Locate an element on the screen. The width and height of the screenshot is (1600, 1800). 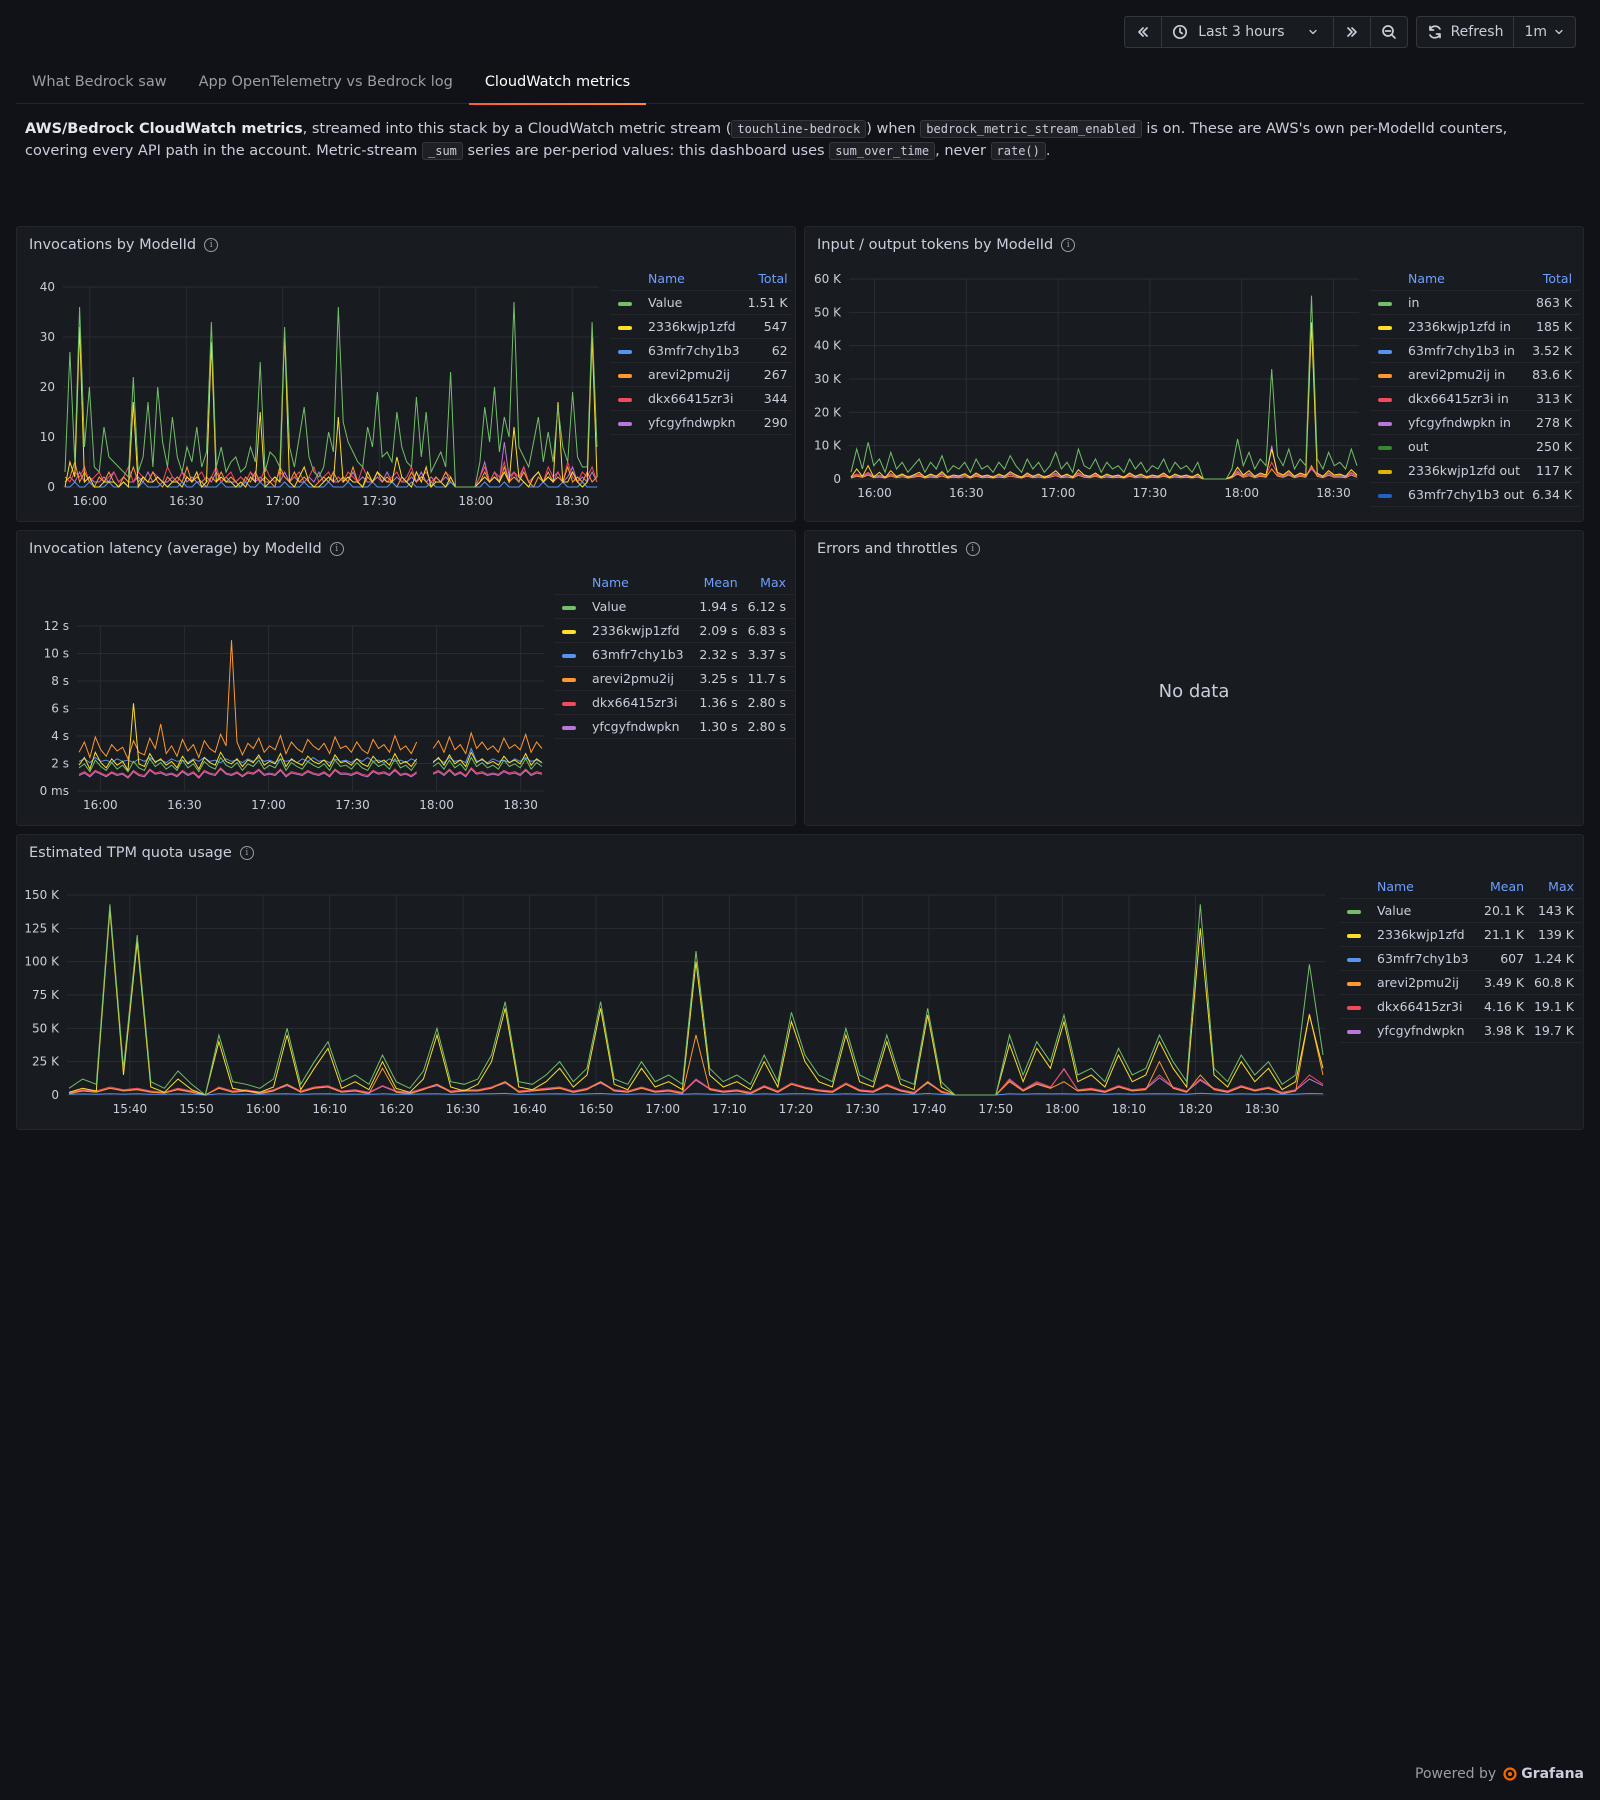
x-tick-label: 17:00 is located at coordinates (662, 1109).